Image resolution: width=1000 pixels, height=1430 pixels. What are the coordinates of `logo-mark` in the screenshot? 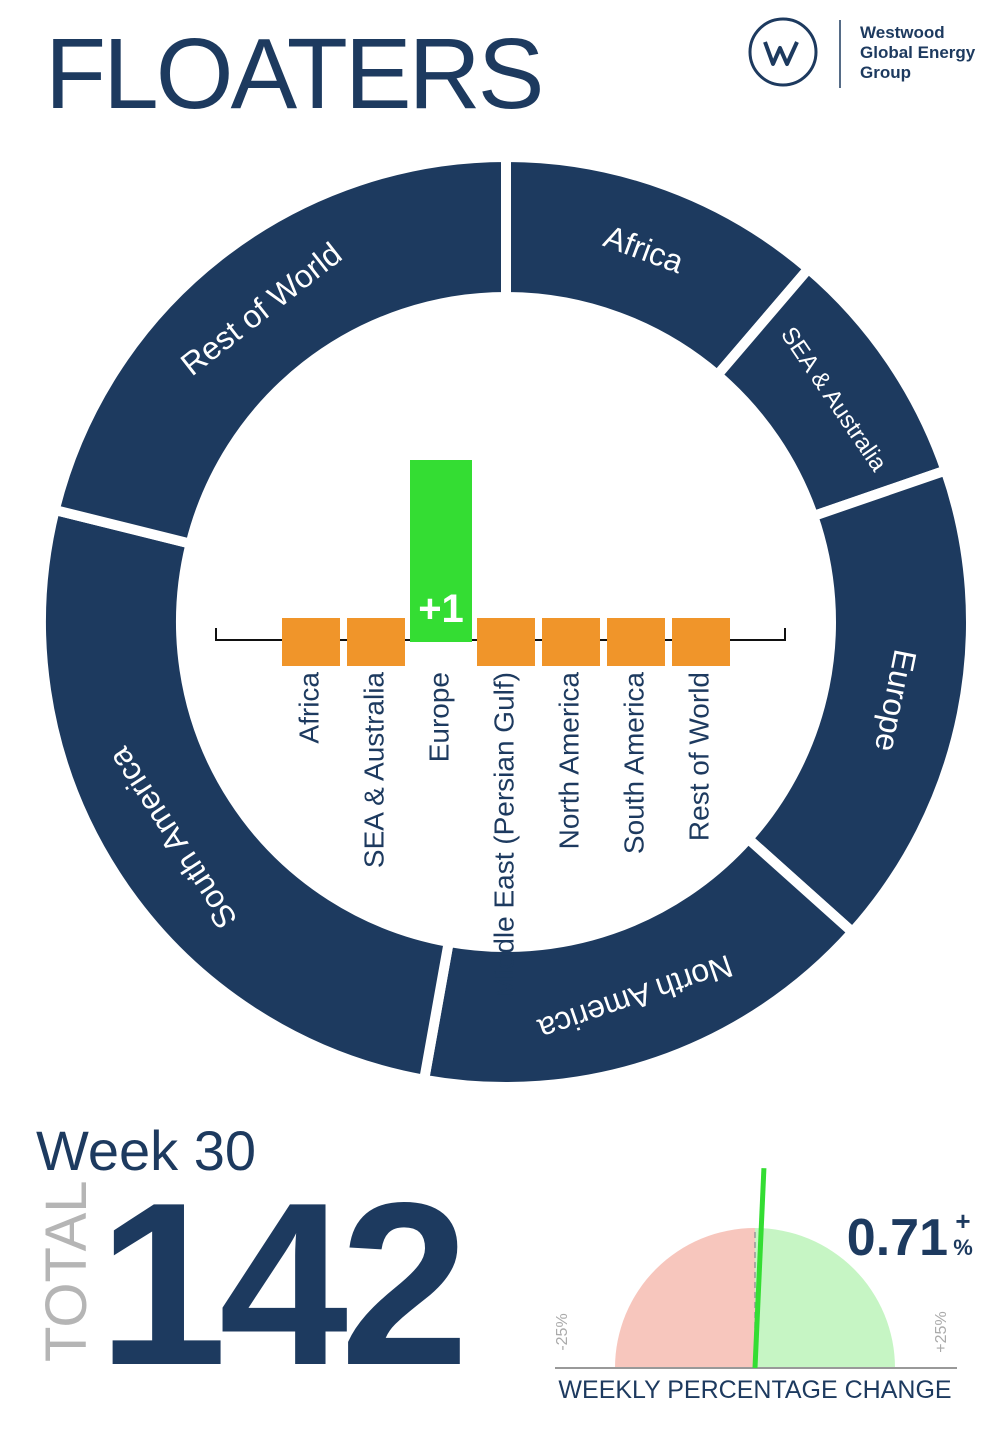 It's located at (781, 53).